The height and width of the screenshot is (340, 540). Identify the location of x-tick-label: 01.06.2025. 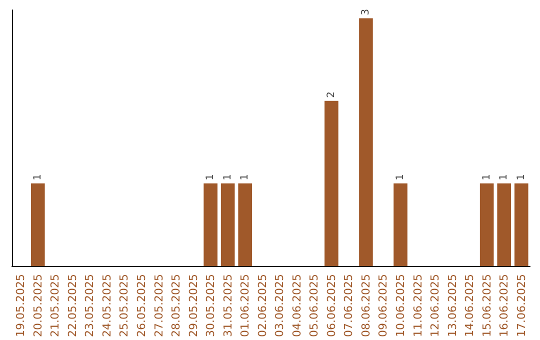
(245, 306).